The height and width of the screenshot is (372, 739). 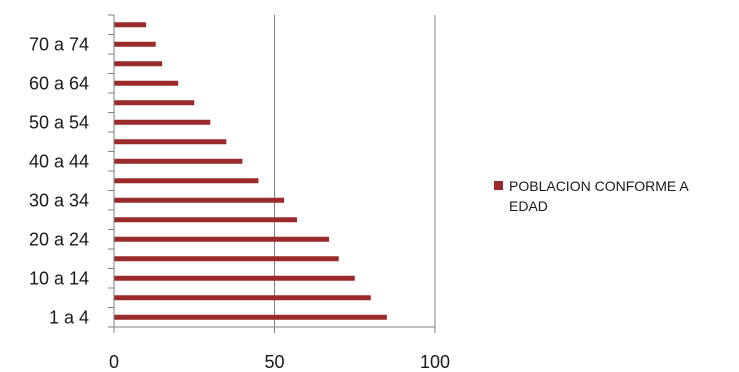 I want to click on legend: POBLACION CONFORME A EDAD, so click(x=616, y=196).